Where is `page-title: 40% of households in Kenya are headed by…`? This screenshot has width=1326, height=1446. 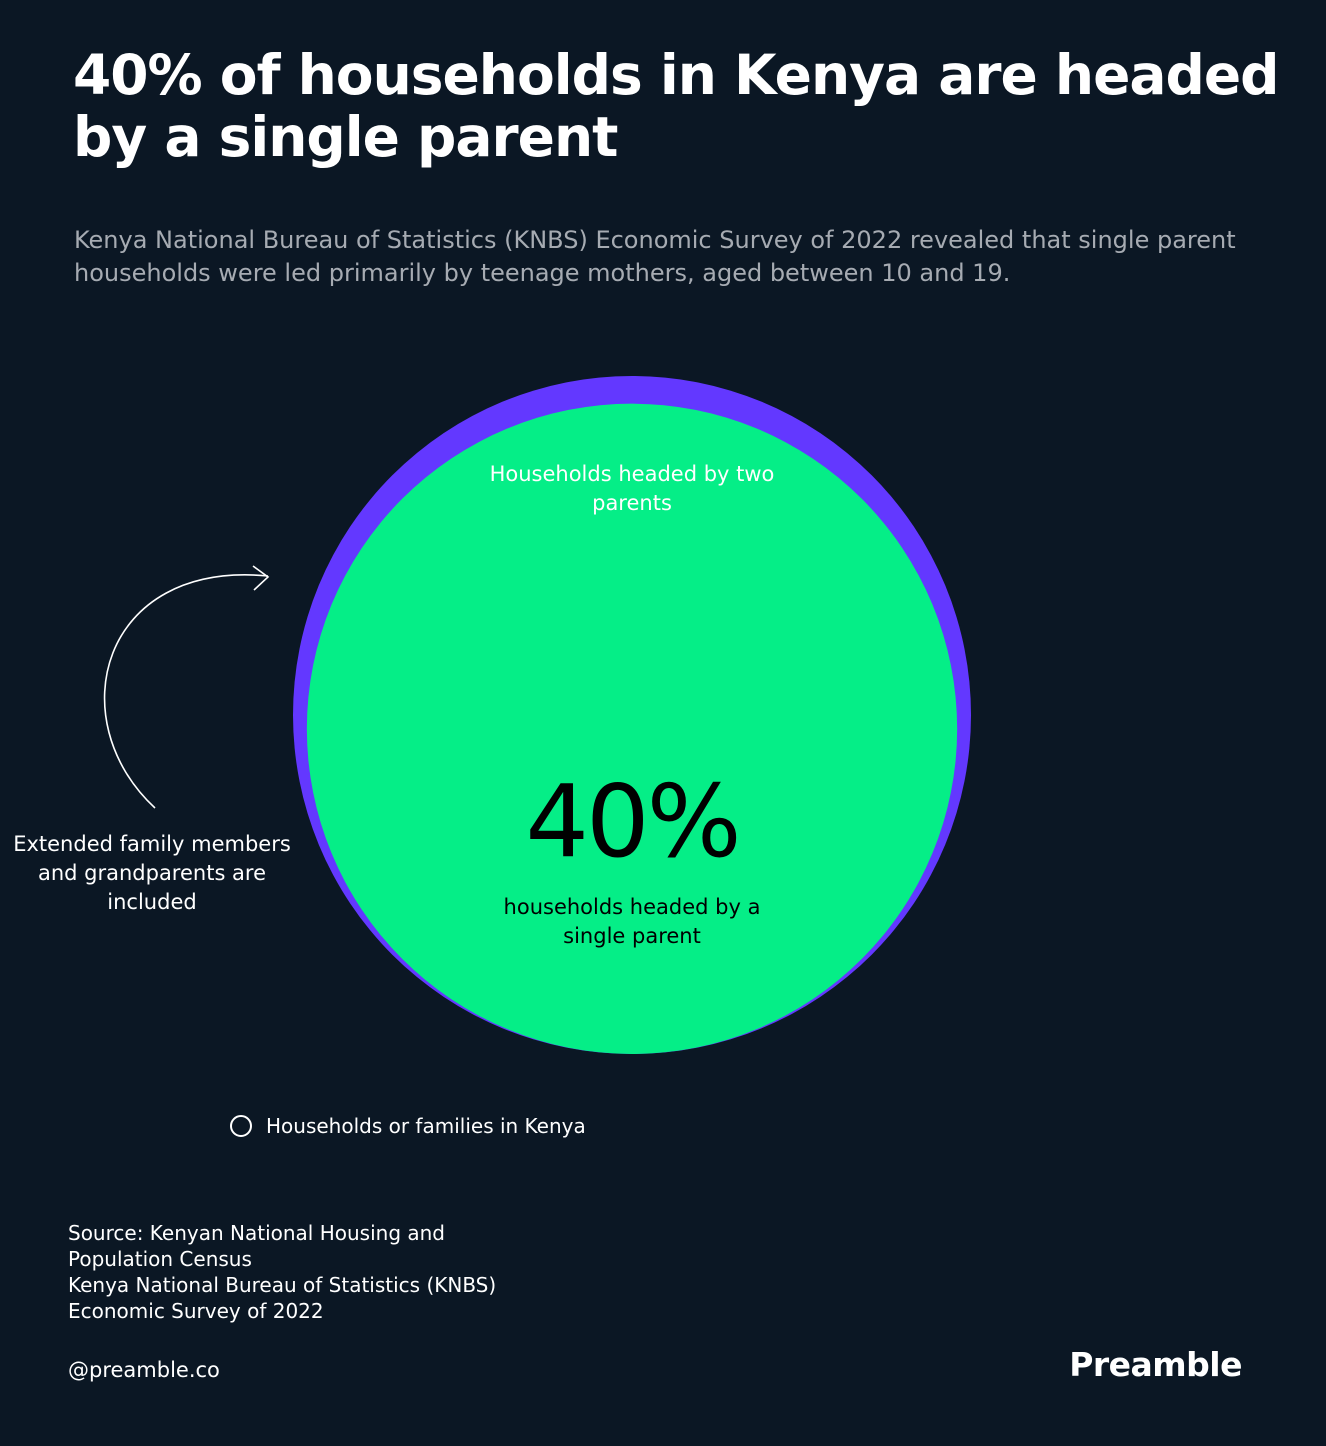
page-title: 40% of households in Kenya are headed by… is located at coordinates (676, 106).